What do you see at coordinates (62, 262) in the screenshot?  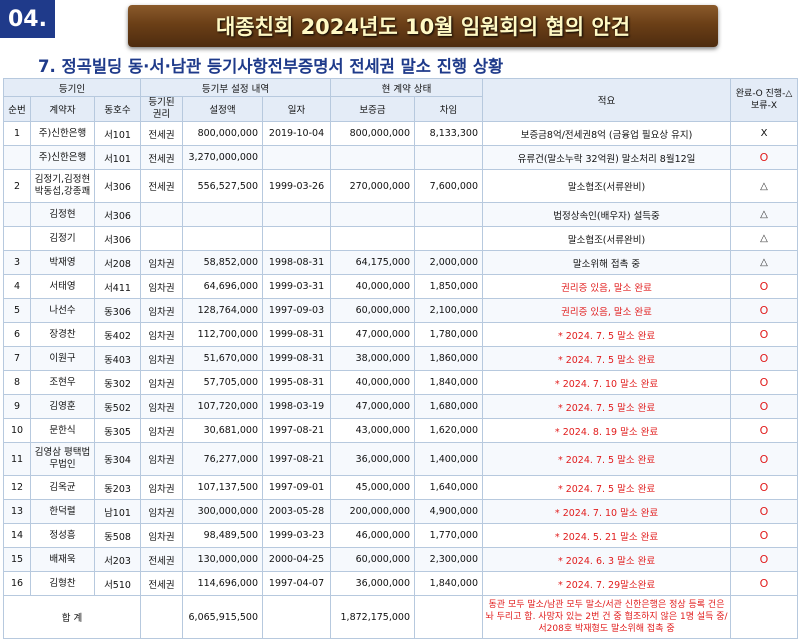 I see `contractor-cell: 박재영` at bounding box center [62, 262].